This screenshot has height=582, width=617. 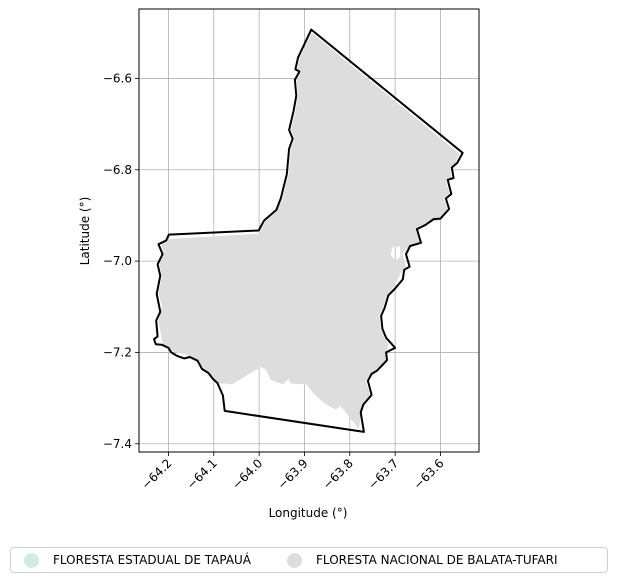 I want to click on x-tick-label: −64.0, so click(x=247, y=474).